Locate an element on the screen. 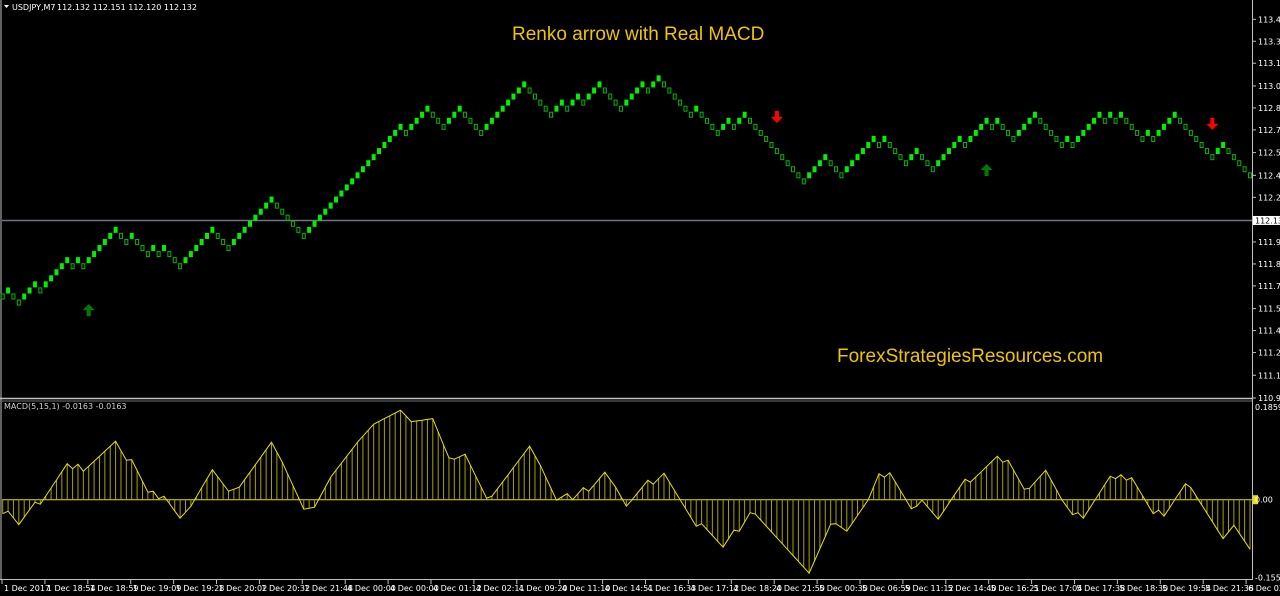 The width and height of the screenshot is (1280, 596). time-tick-label: 5 Dec 18:30 is located at coordinates (1143, 588).